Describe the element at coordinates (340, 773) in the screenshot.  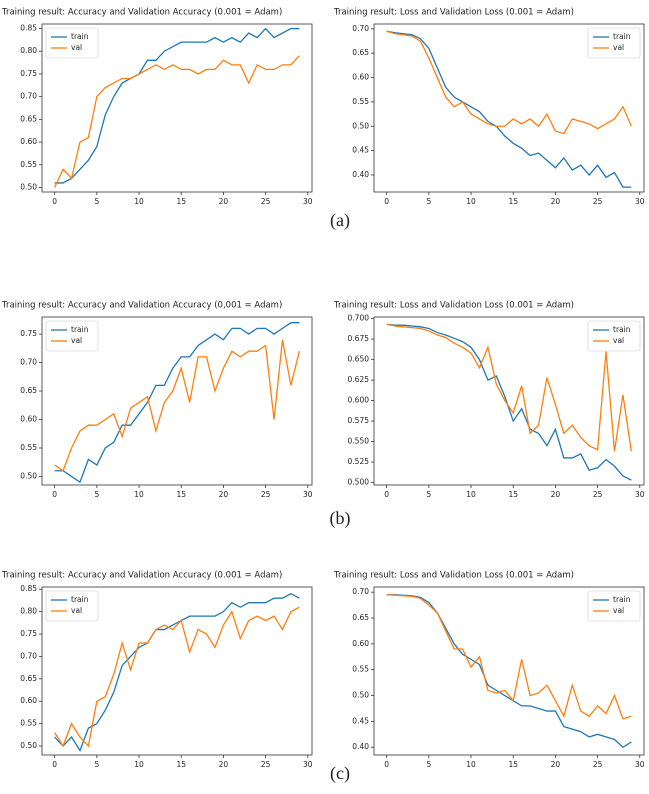
I see `caption: (c)` at that location.